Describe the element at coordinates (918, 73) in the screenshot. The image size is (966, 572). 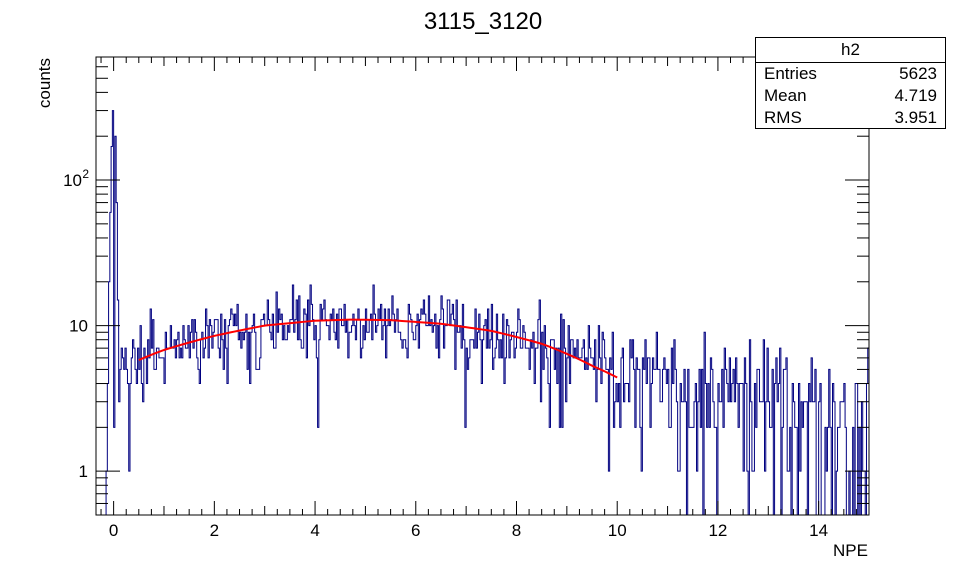
I see `stats-value: 5623` at that location.